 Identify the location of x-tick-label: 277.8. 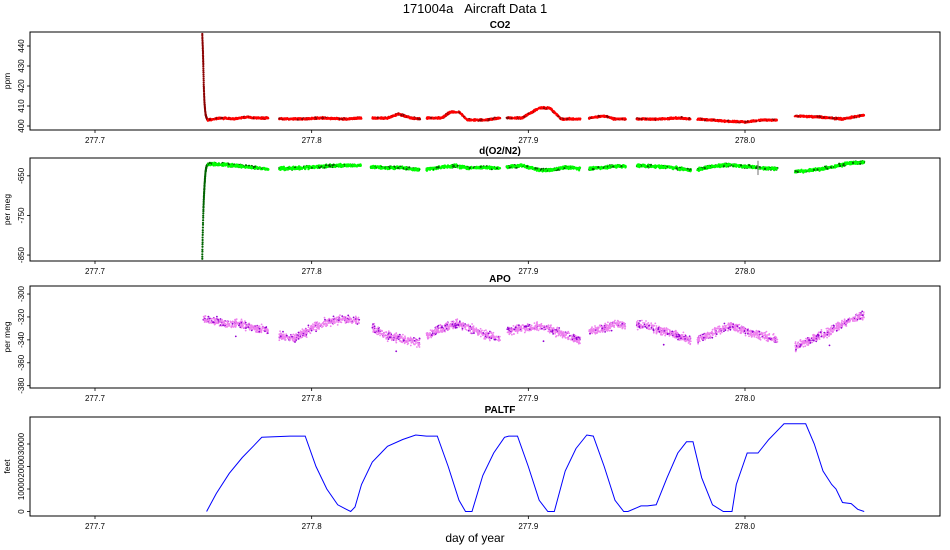
(312, 140).